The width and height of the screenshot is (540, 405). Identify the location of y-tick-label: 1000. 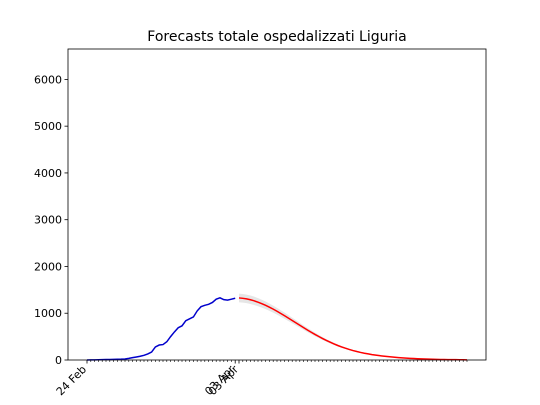
(48, 313).